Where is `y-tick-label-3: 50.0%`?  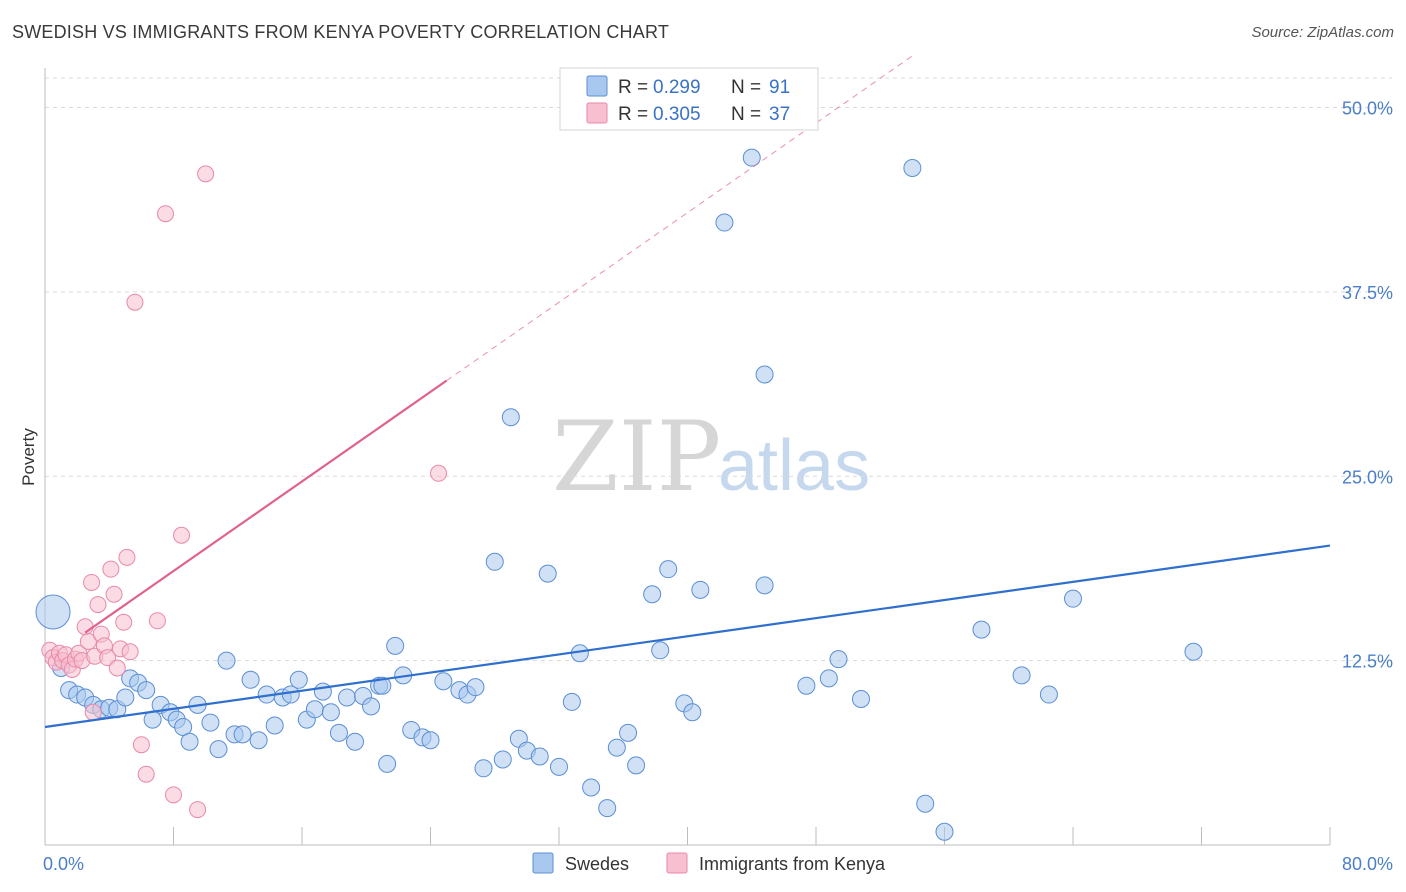
y-tick-label-3: 50.0% is located at coordinates (1367, 109).